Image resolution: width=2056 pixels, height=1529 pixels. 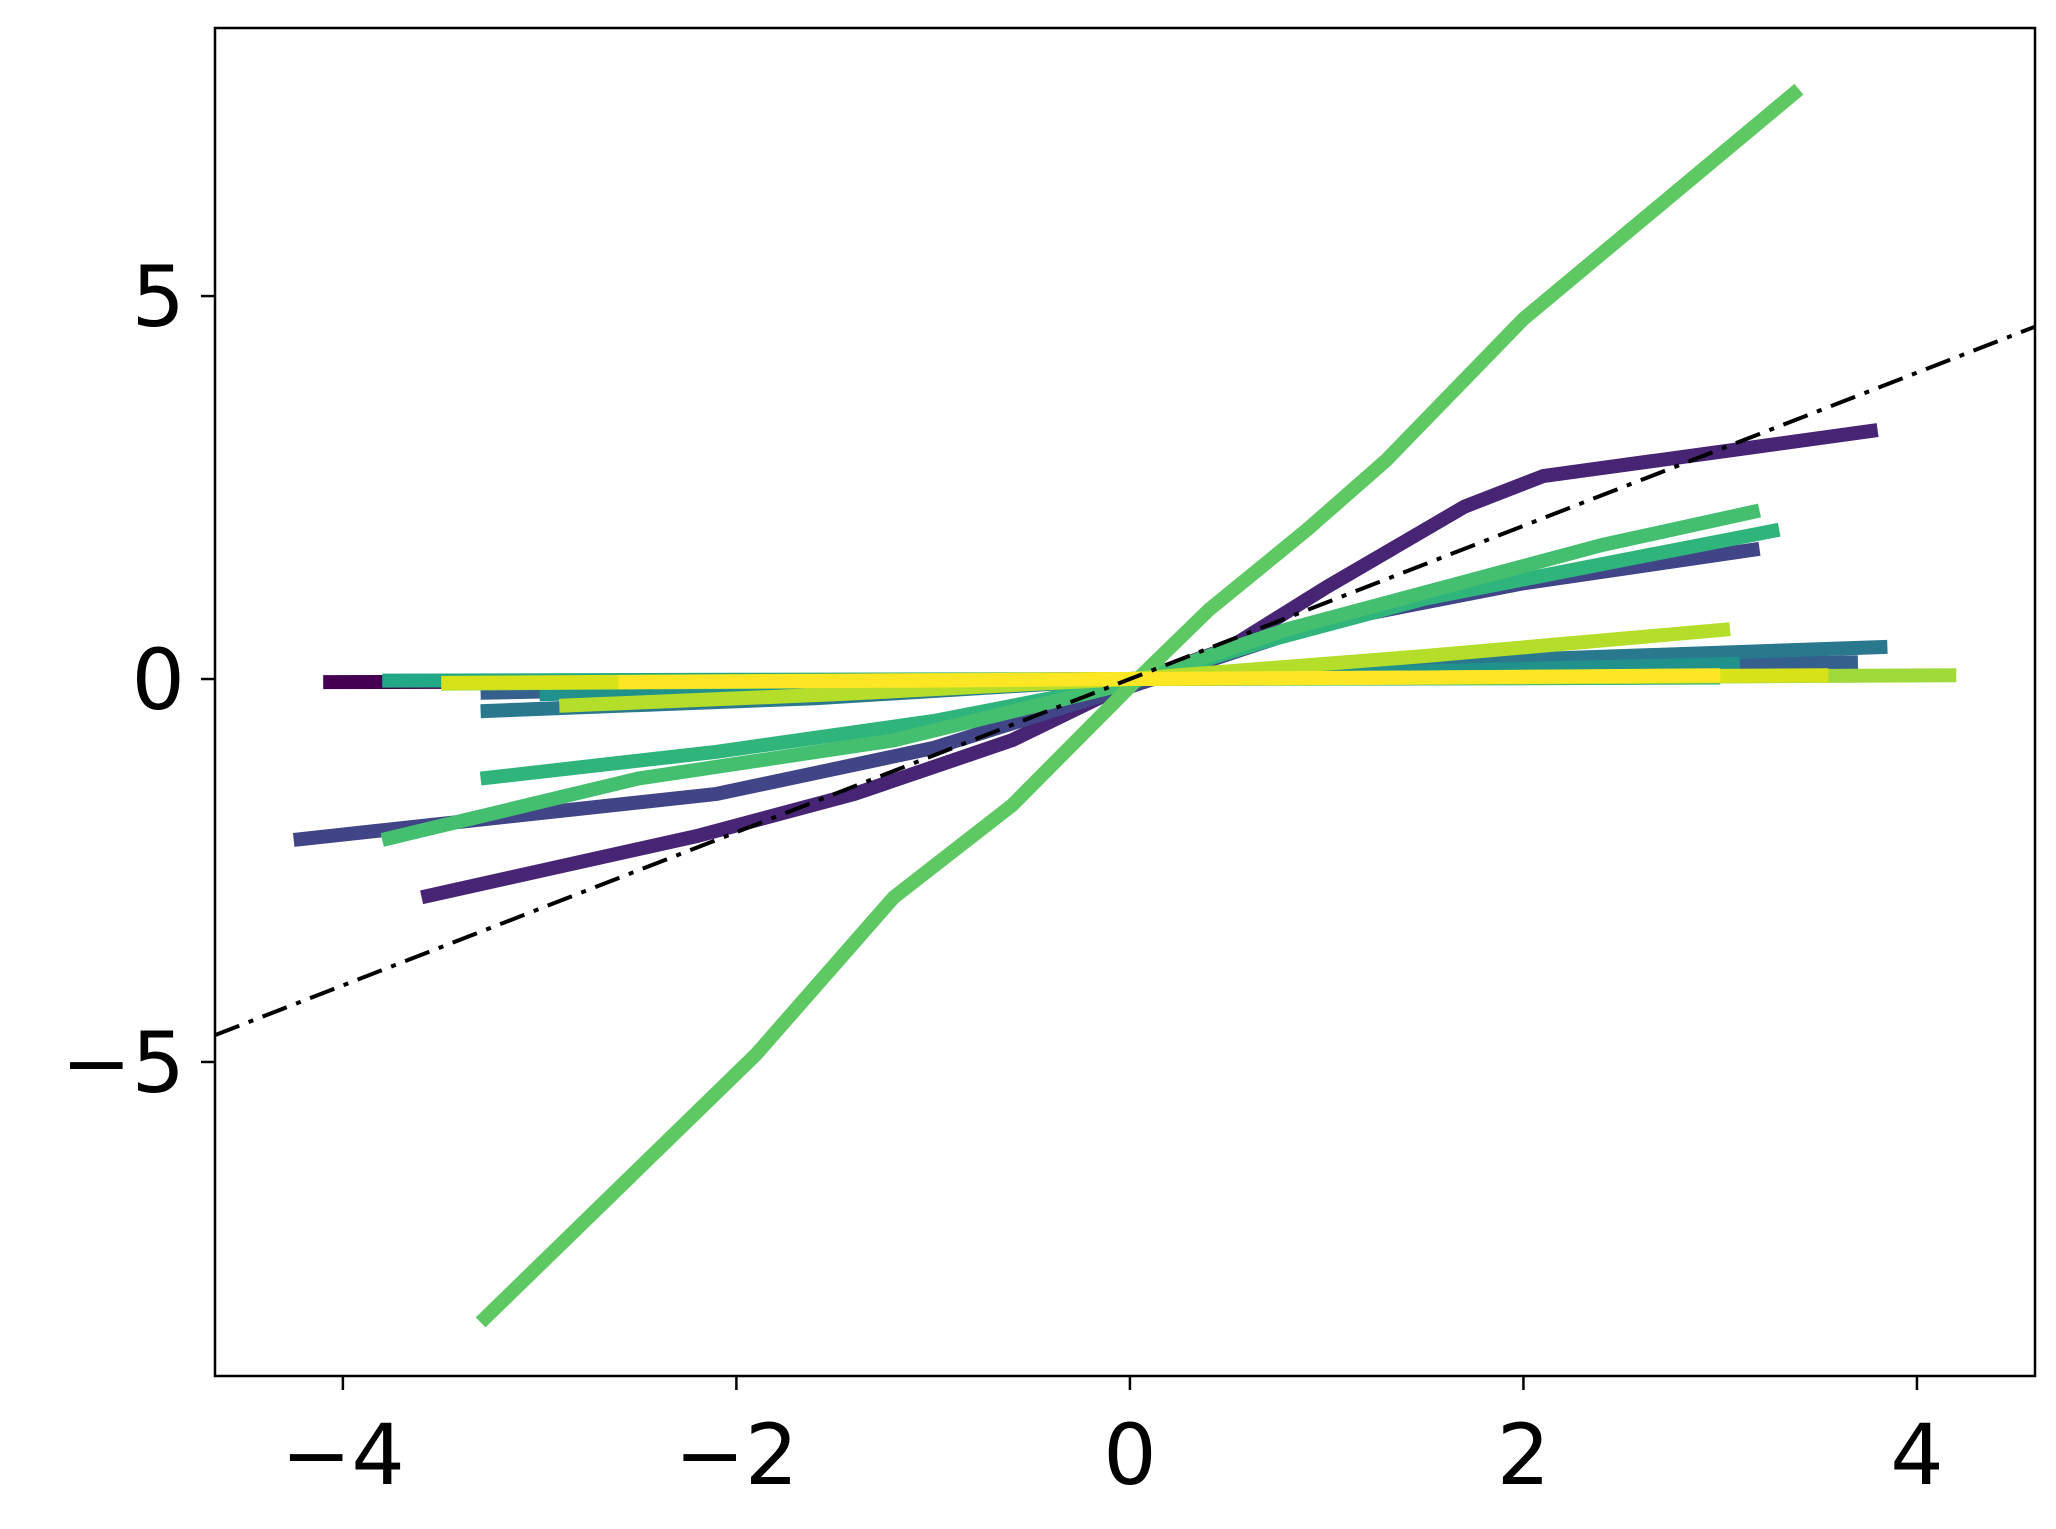 I want to click on x-tick-label: −4, so click(x=343, y=1455).